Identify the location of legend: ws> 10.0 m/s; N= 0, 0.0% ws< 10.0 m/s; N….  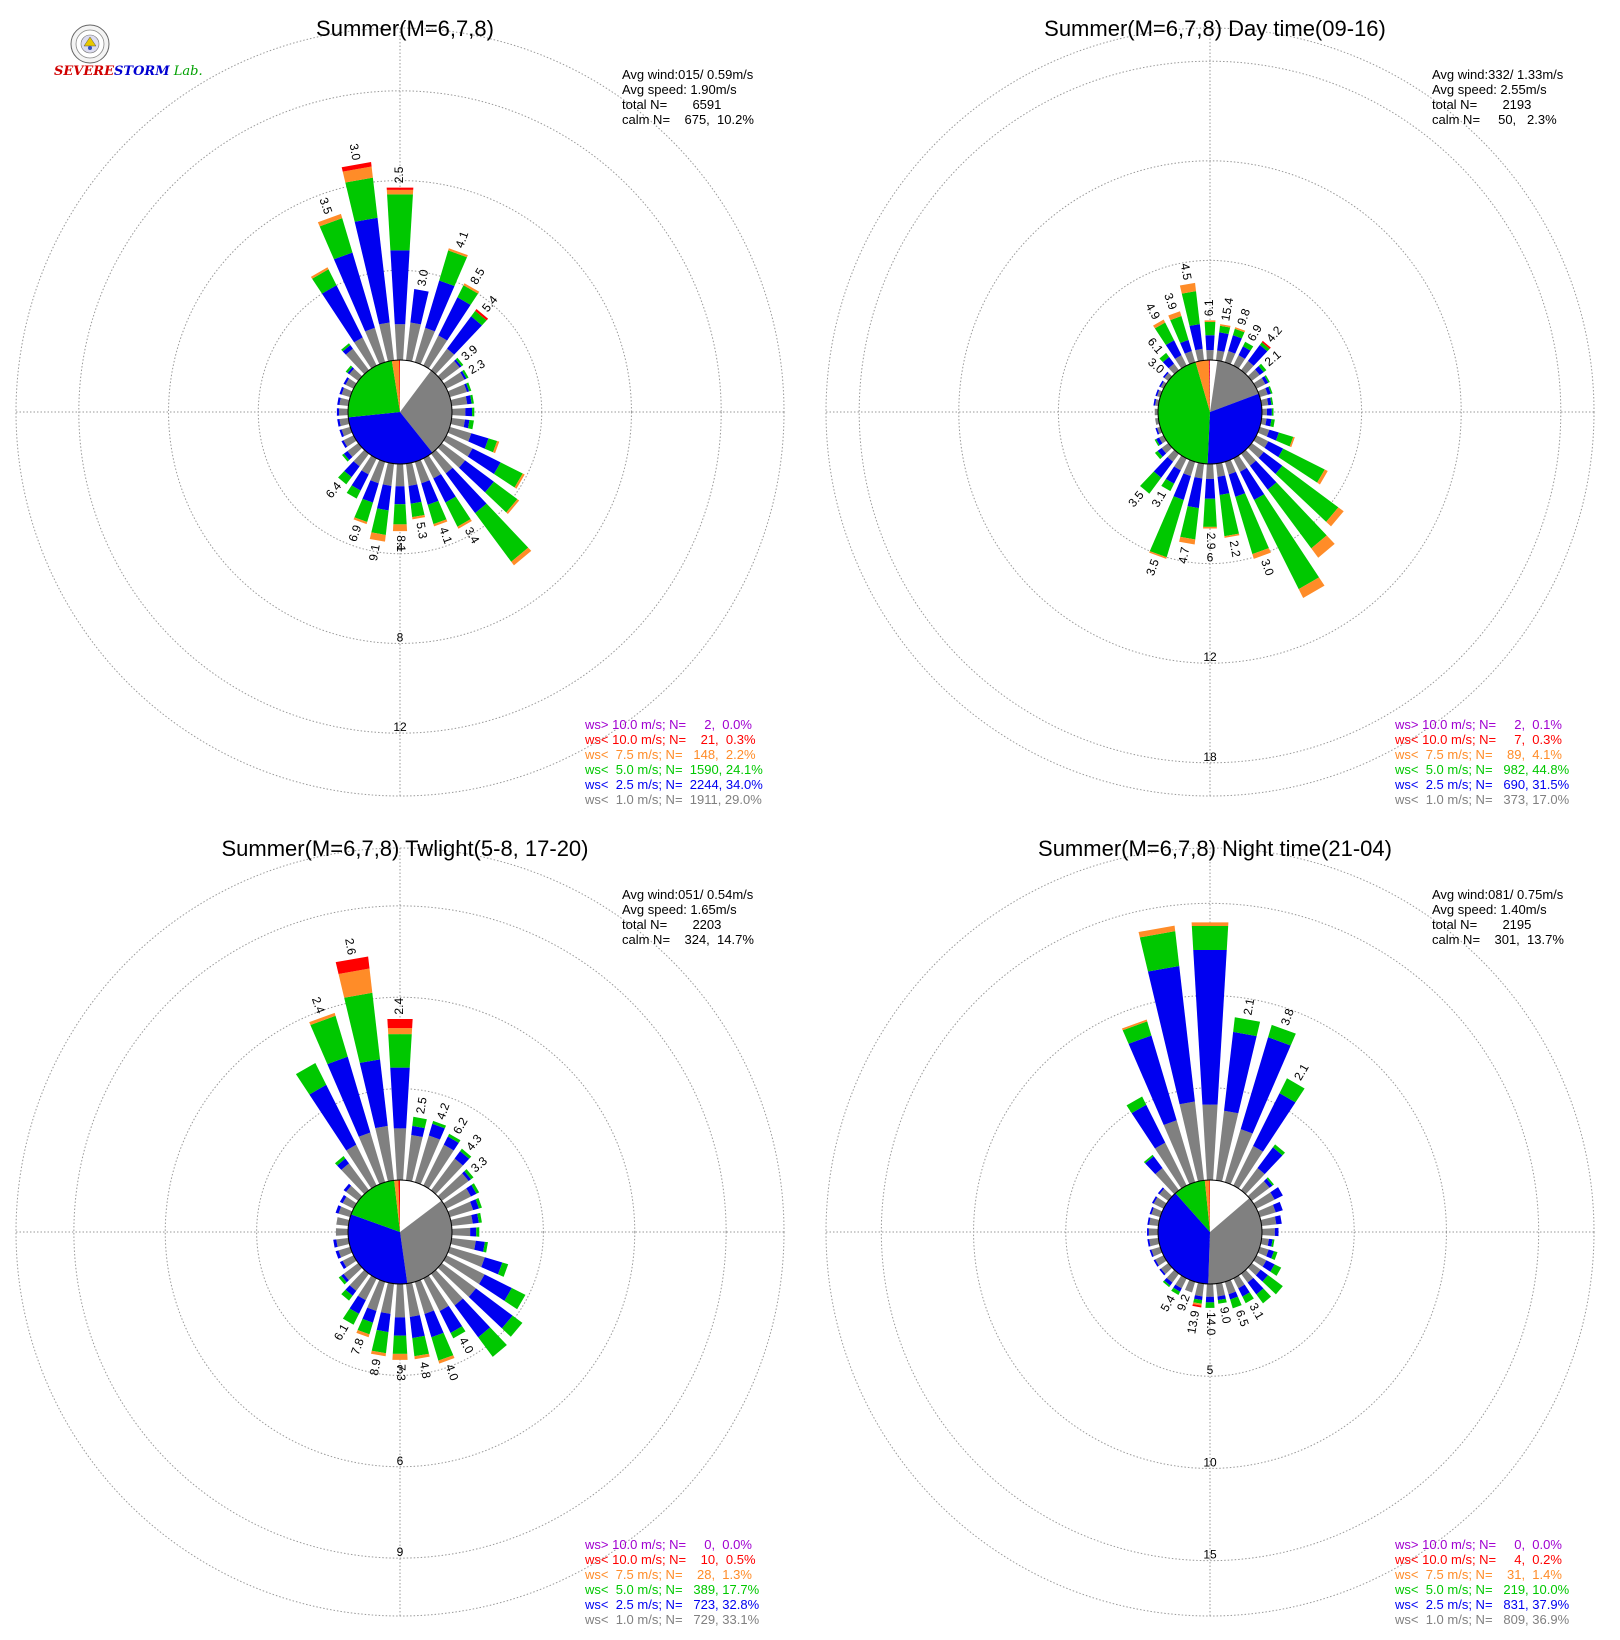
(1482, 1582).